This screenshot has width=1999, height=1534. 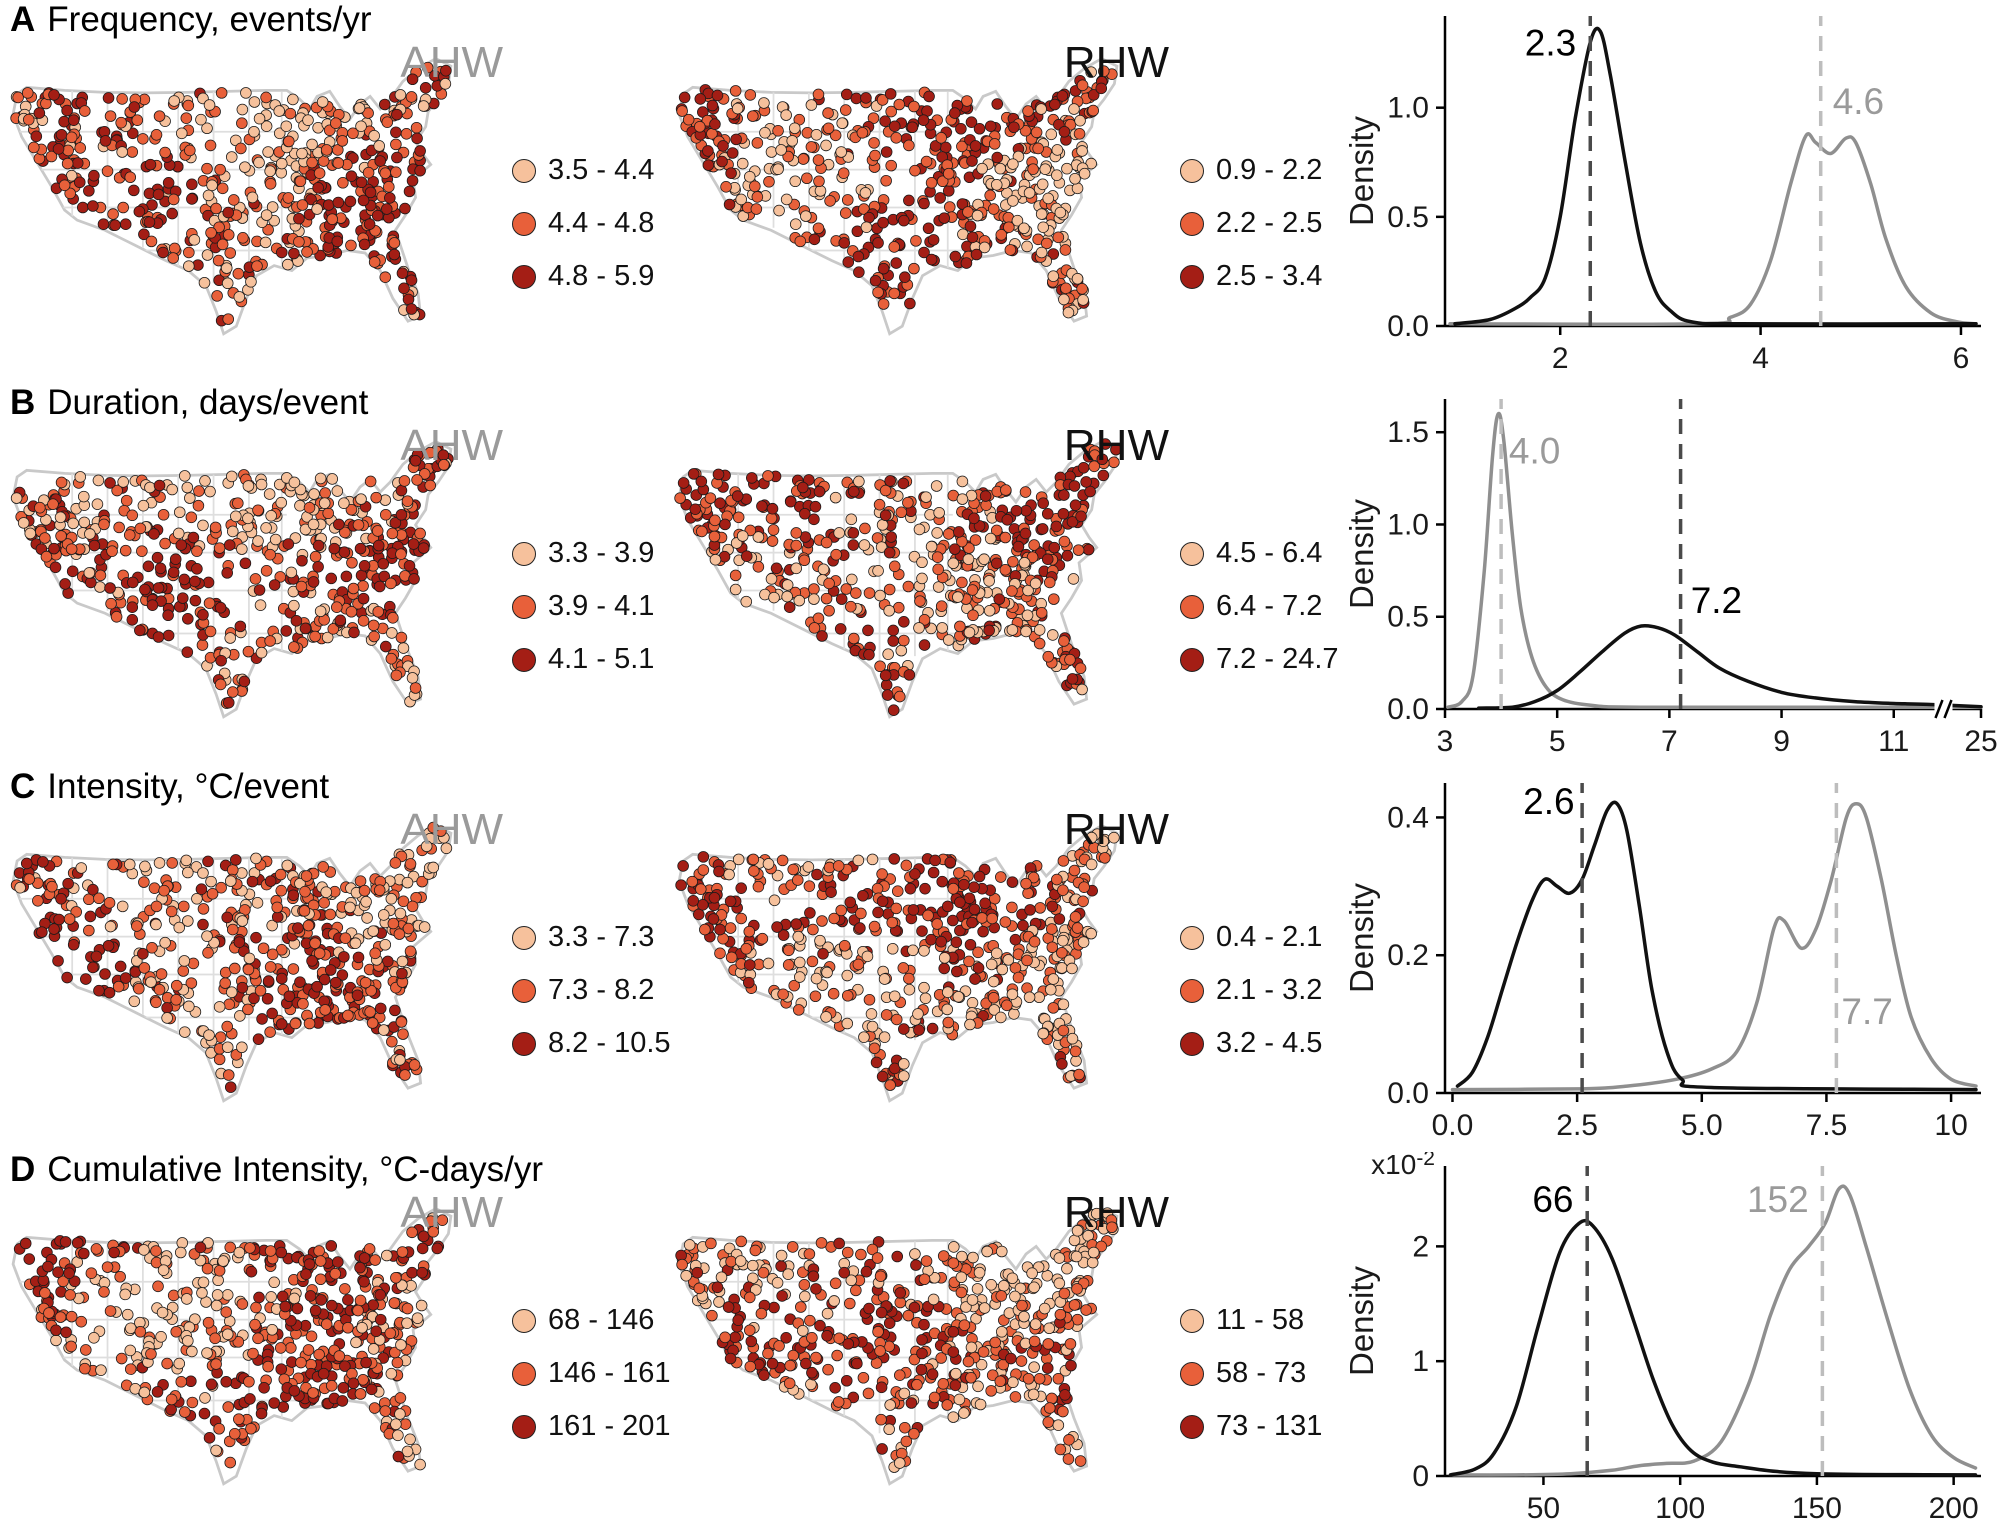 I want to click on density-chart-d: 0 1 2 50 100 150 200 Density x10-2 66 152, so click(x=1662, y=1338).